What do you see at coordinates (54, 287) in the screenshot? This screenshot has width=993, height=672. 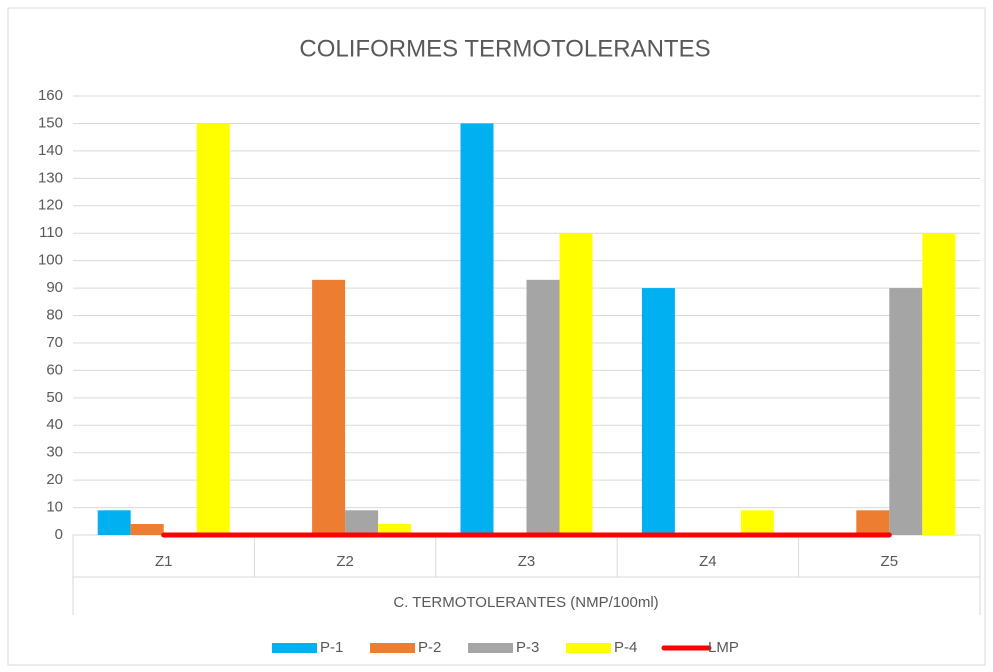 I see `y-tick-label: 90` at bounding box center [54, 287].